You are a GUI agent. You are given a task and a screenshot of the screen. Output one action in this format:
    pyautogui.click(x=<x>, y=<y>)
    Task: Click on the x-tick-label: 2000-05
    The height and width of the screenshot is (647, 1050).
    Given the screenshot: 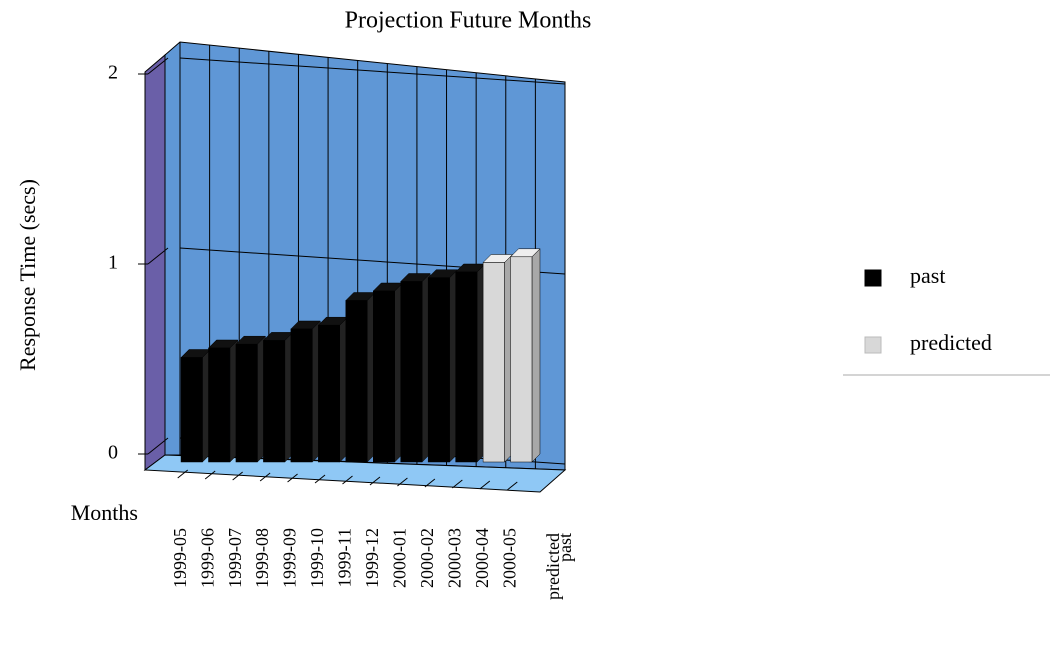 What is the action you would take?
    pyautogui.click(x=509, y=558)
    